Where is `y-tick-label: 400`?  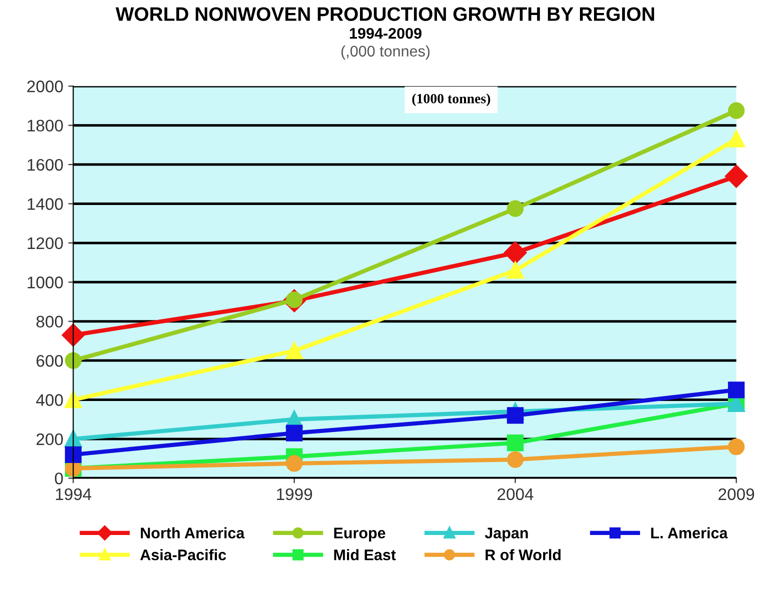 y-tick-label: 400 is located at coordinates (49, 400).